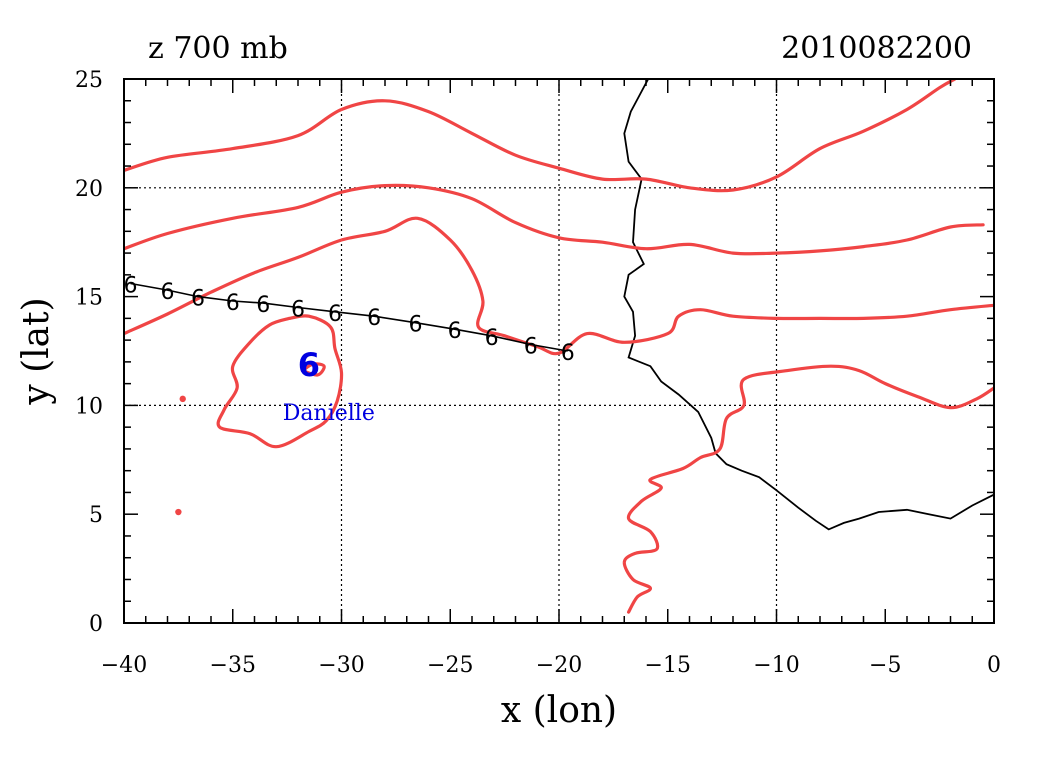 The image size is (1056, 783). What do you see at coordinates (89, 80) in the screenshot?
I see `y-tick-label: 25` at bounding box center [89, 80].